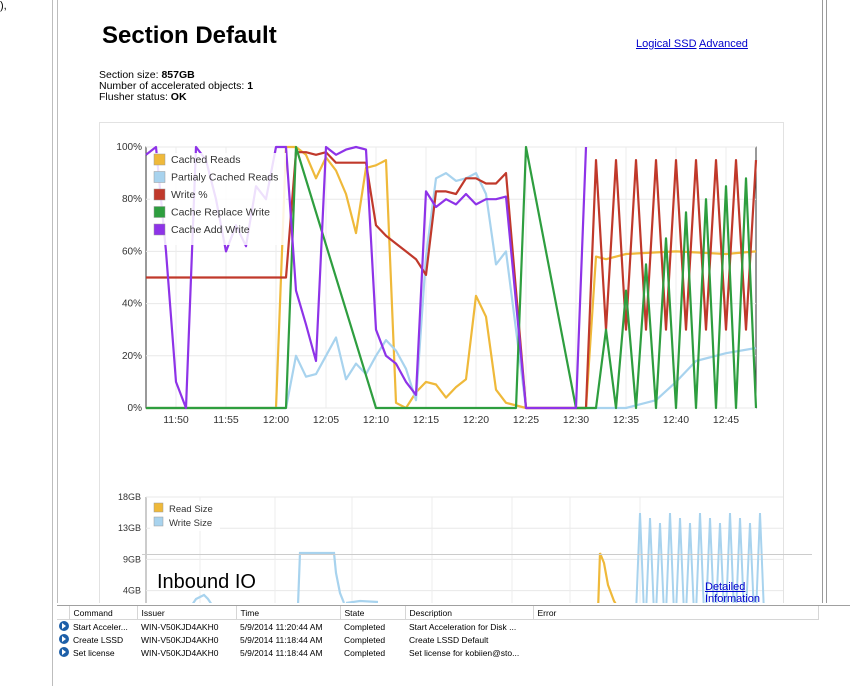  Describe the element at coordinates (607, 577) in the screenshot. I see `series-line-read-size` at that location.